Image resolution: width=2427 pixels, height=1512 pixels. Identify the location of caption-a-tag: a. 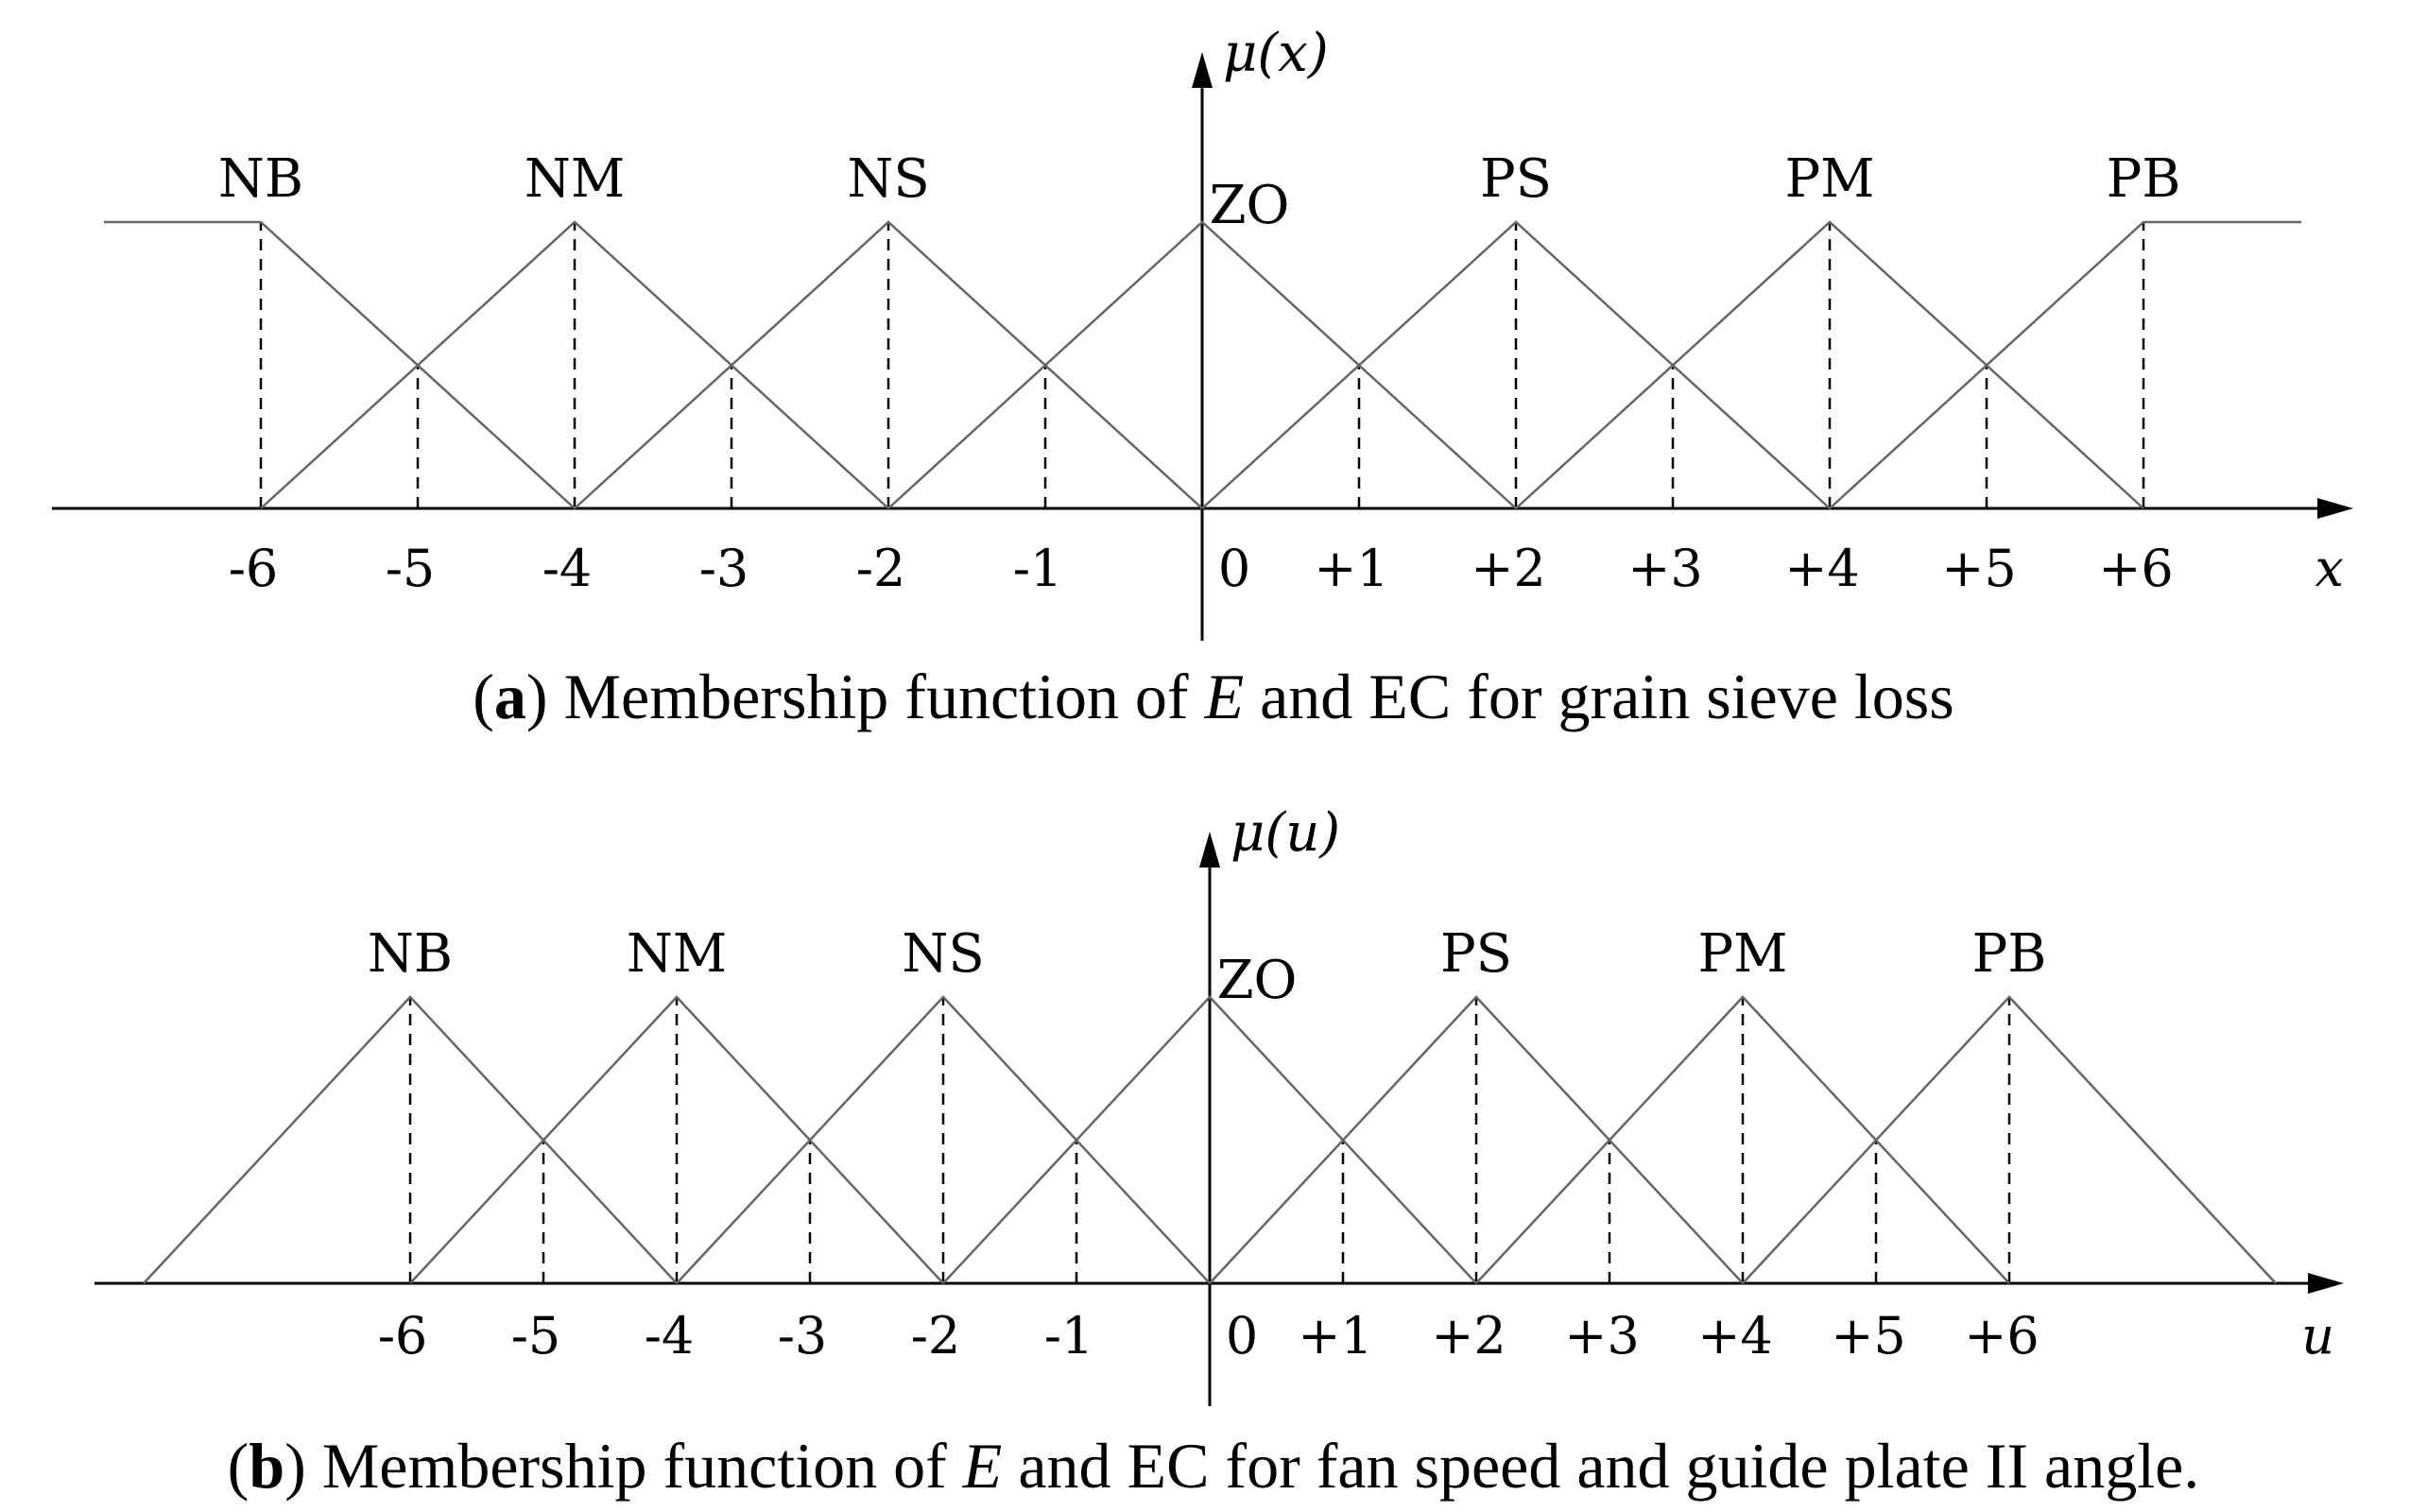
(509, 696).